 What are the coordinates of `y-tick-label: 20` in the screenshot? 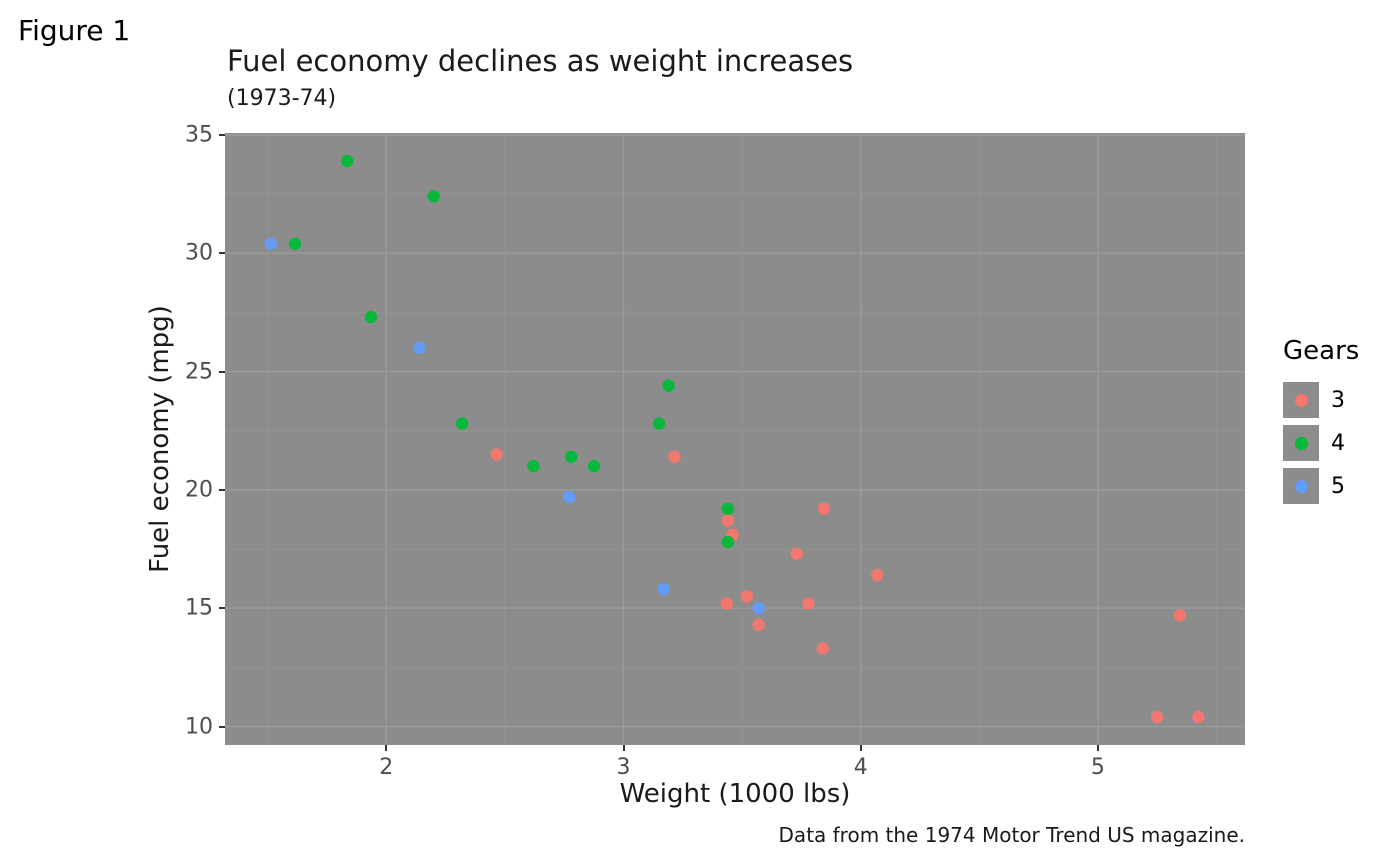 It's located at (199, 490).